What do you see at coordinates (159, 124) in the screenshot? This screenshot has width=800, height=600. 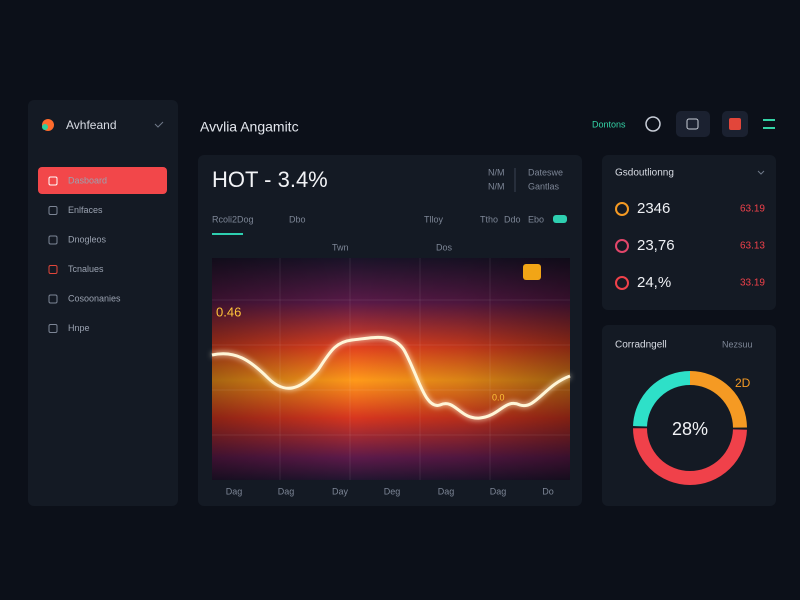 I see `collapse-icon` at bounding box center [159, 124].